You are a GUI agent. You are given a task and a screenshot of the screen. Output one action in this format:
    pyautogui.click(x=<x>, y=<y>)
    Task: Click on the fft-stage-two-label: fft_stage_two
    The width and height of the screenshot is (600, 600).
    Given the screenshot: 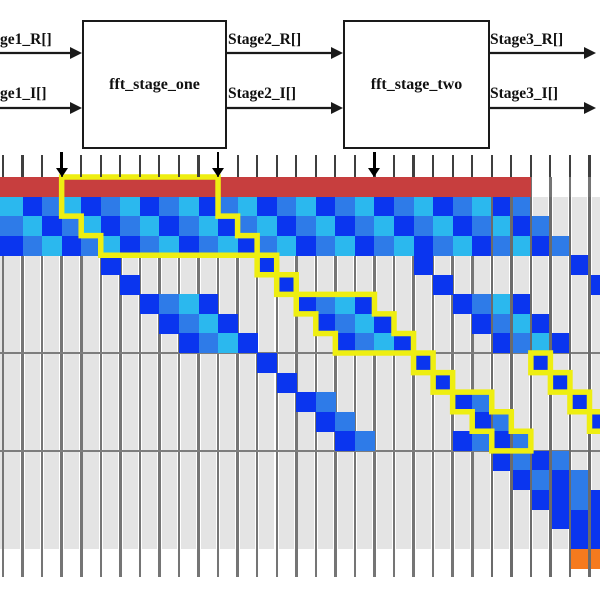 What is the action you would take?
    pyautogui.click(x=416, y=84)
    